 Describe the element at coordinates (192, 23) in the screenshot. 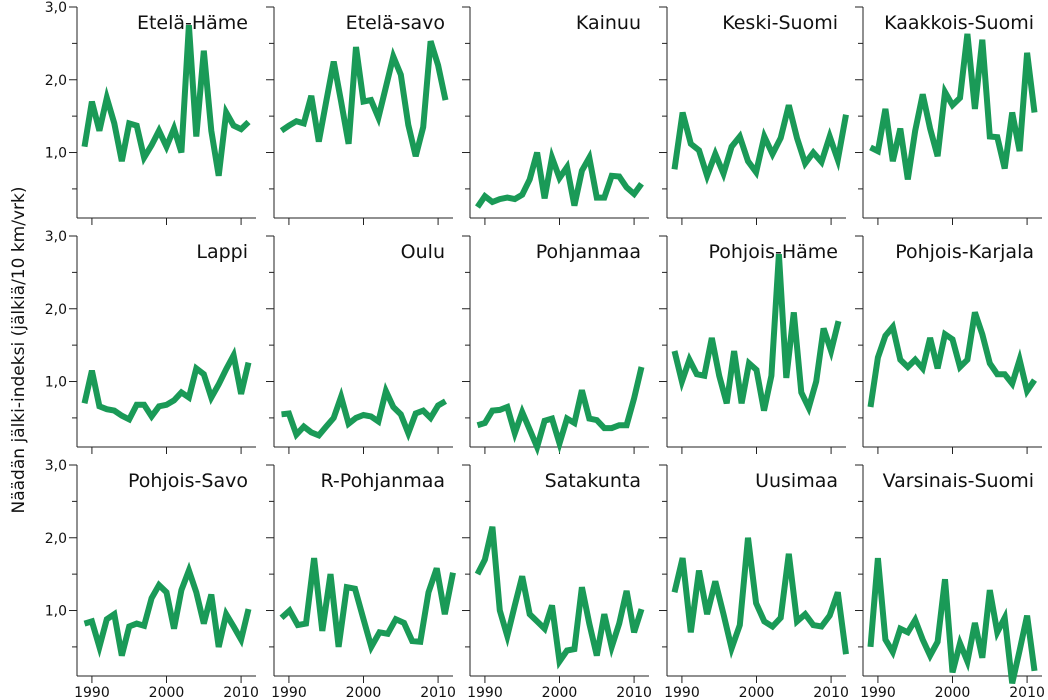

I see `panel-title: Etelä-Häme` at that location.